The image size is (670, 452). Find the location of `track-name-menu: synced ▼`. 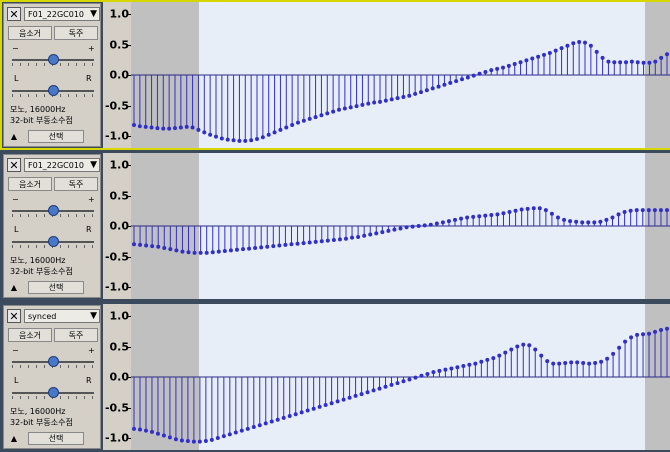

track-name-menu: synced ▼ is located at coordinates (62, 316).